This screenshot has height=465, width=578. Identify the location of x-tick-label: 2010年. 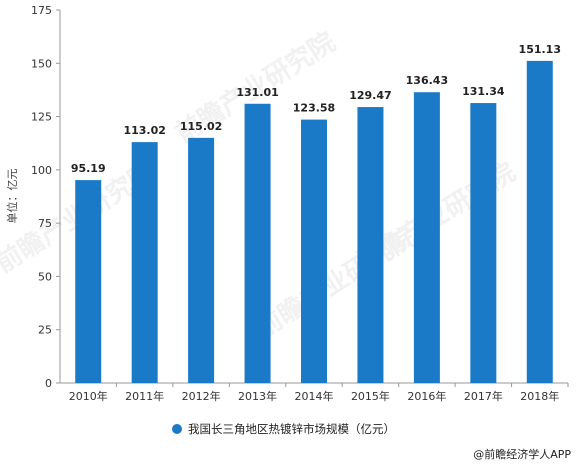
(88, 396).